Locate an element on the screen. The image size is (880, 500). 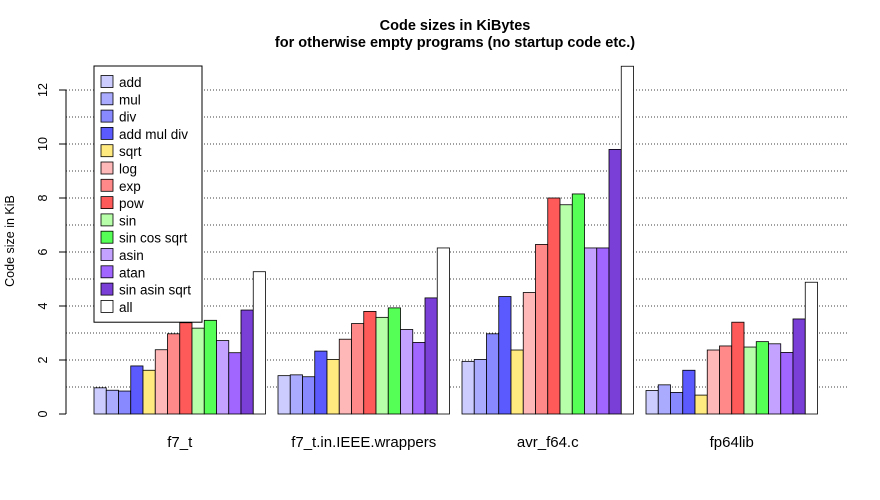
legend-label: div is located at coordinates (128, 117).